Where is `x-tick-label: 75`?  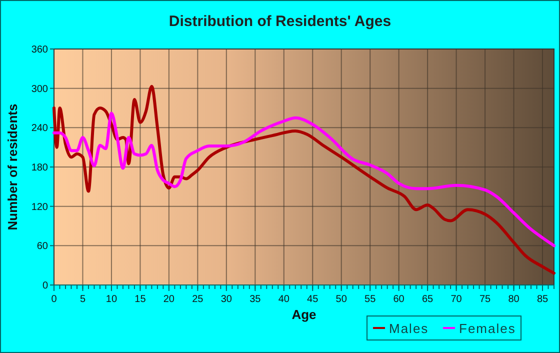
x-tick-label: 75 is located at coordinates (485, 299).